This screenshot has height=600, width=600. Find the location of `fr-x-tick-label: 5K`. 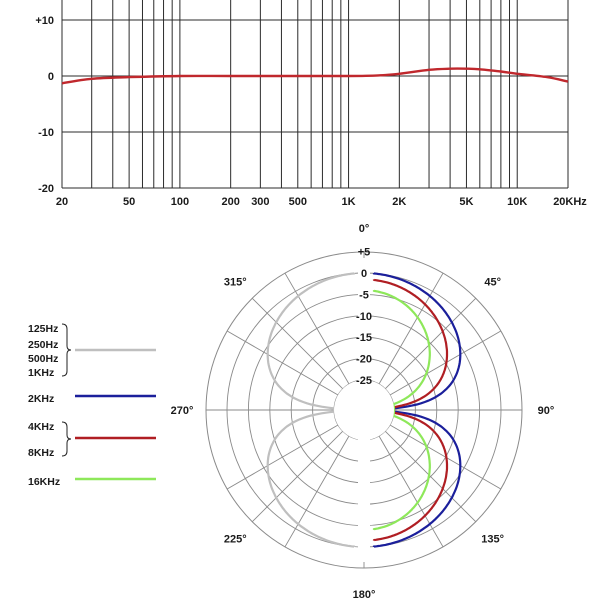

fr-x-tick-label: 5K is located at coordinates (466, 202).